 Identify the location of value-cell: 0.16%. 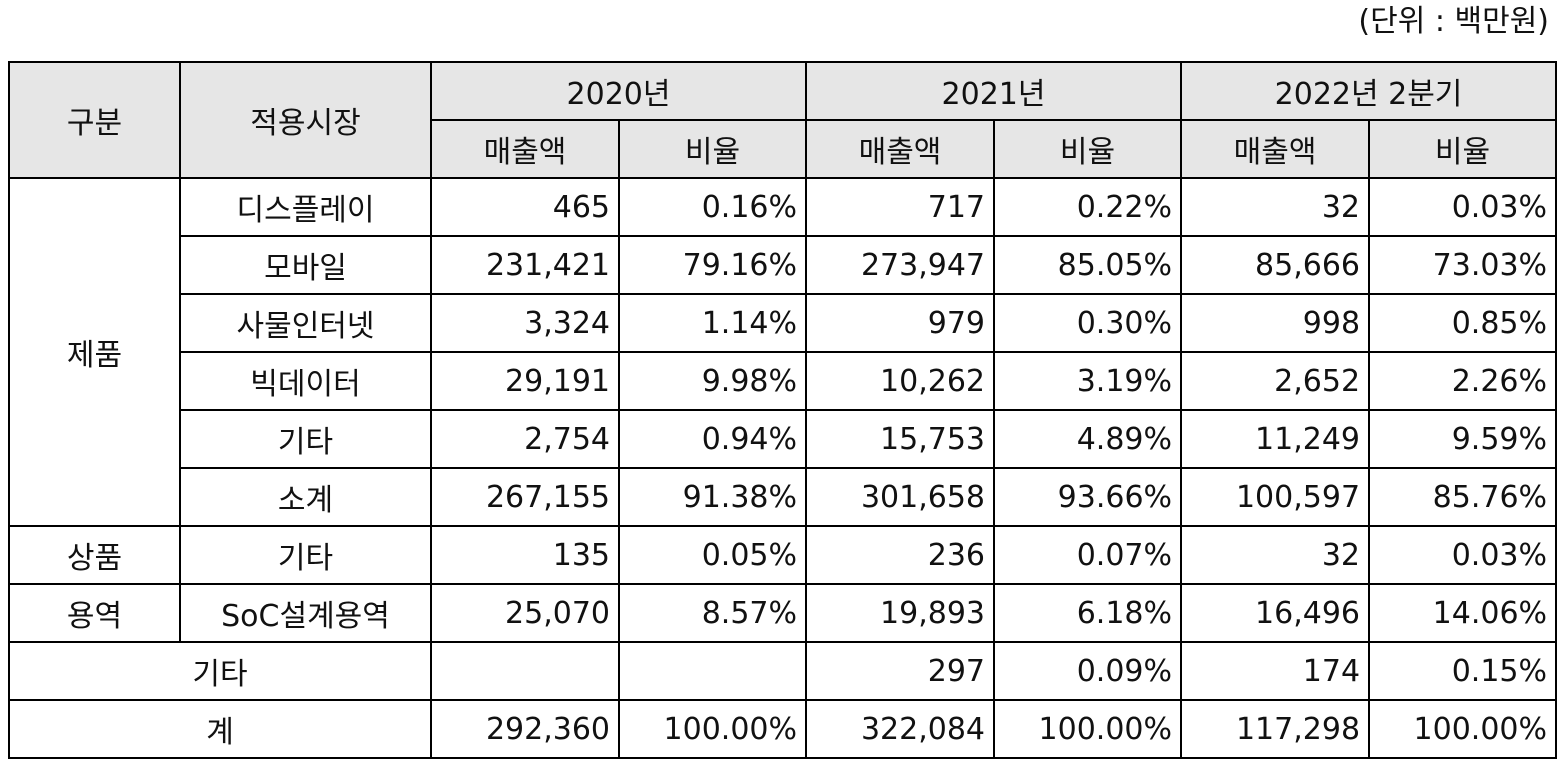
(712, 207).